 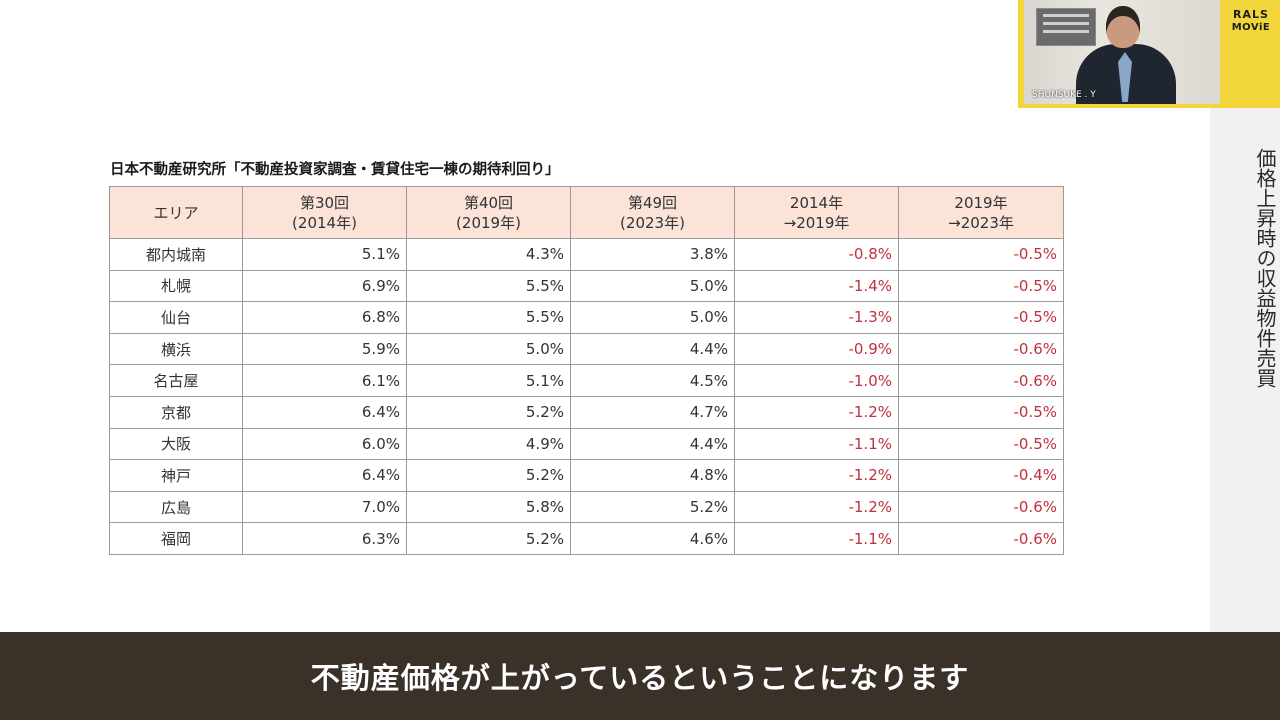 I want to click on header-2014: 第30回 (2014年), so click(x=324, y=212).